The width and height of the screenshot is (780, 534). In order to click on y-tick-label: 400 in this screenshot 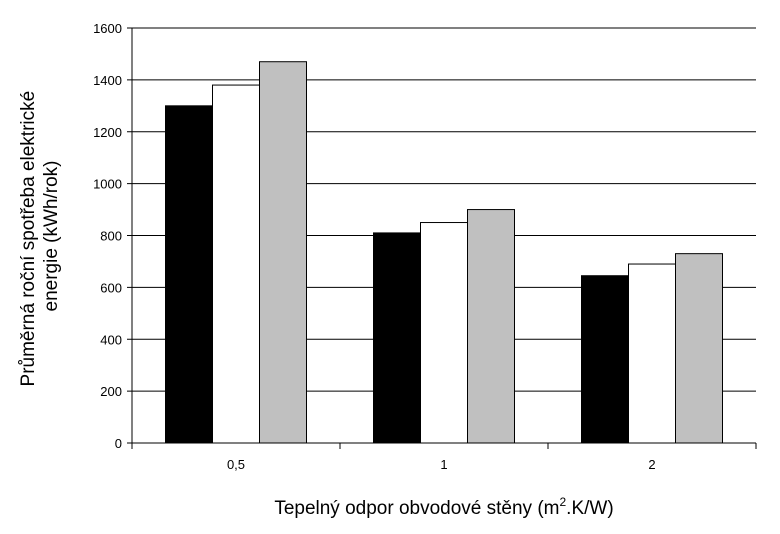, I will do `click(111, 339)`.